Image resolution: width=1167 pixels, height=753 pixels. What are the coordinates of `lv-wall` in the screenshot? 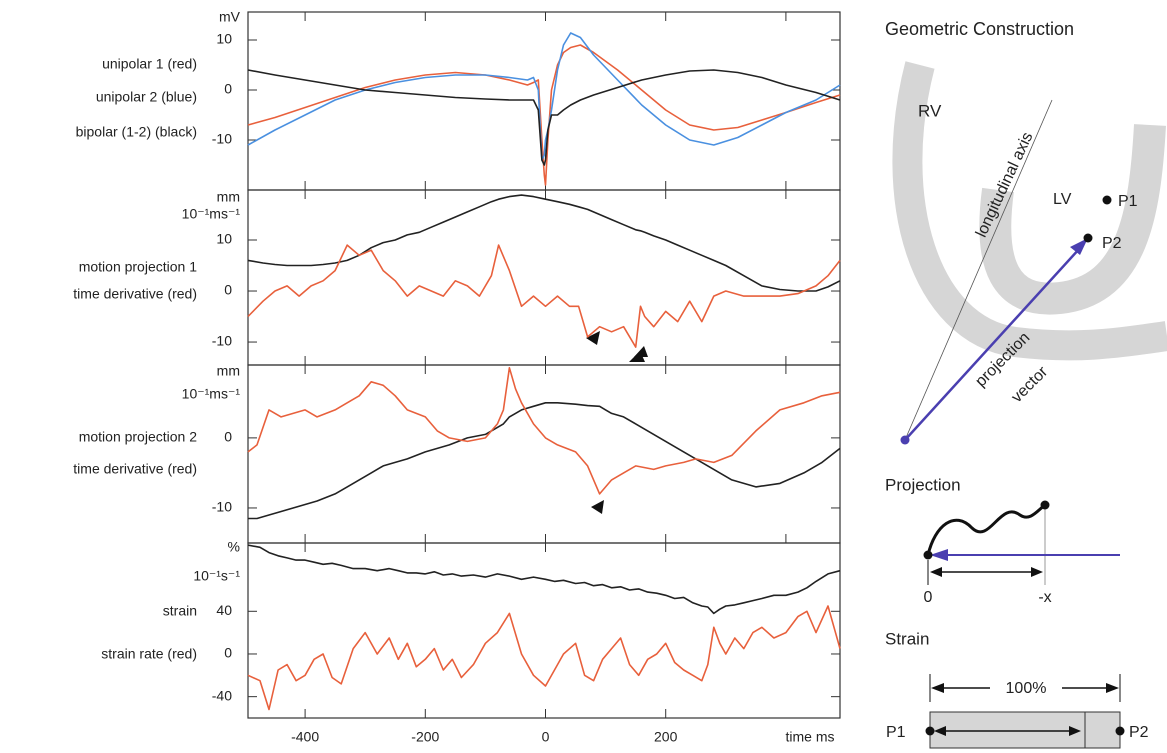 It's located at (1072, 219).